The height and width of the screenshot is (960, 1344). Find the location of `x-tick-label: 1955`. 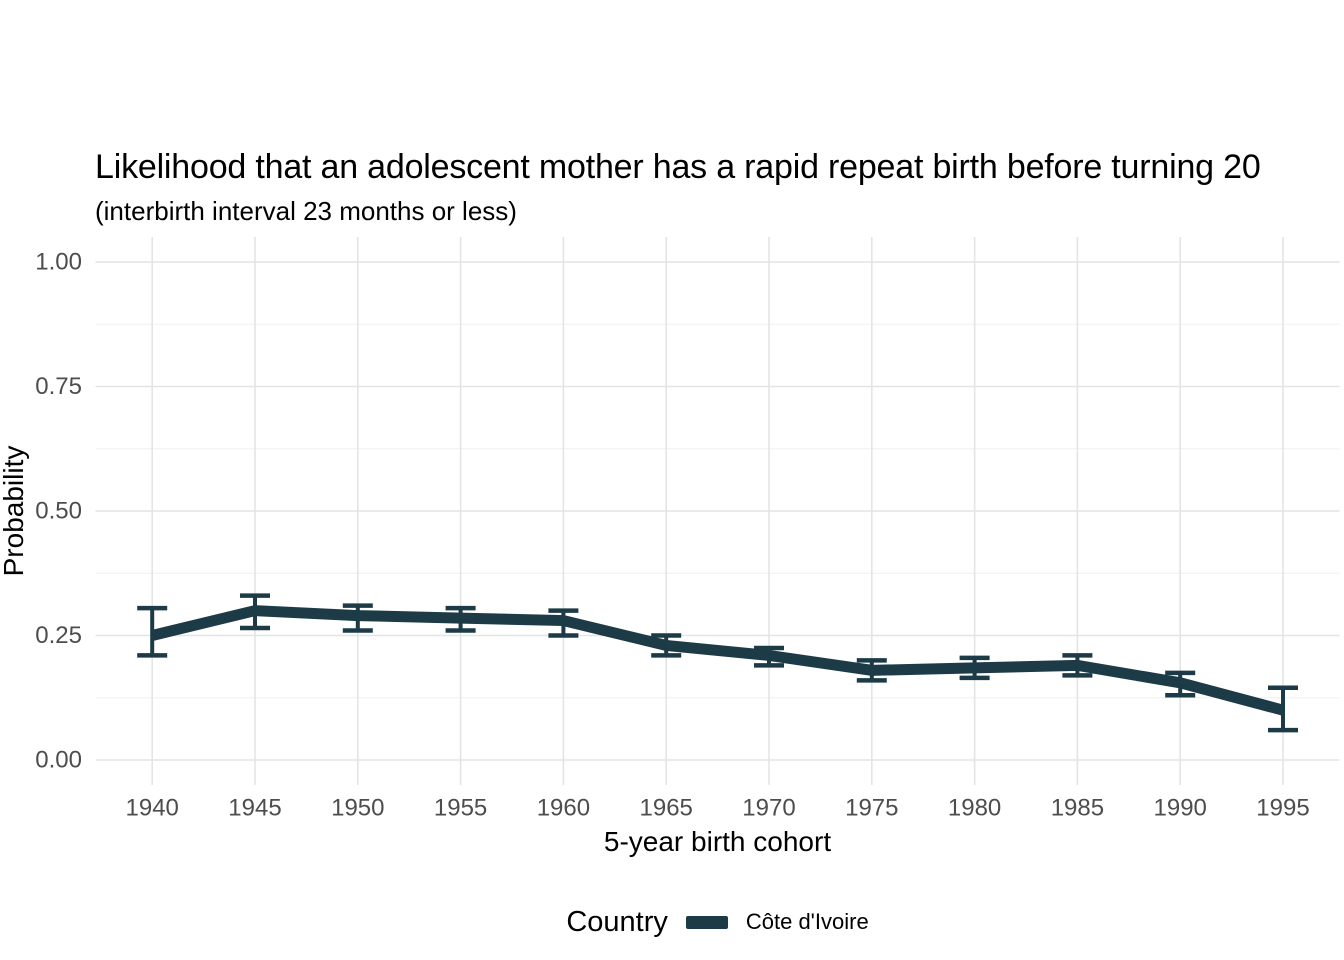

x-tick-label: 1955 is located at coordinates (460, 808).